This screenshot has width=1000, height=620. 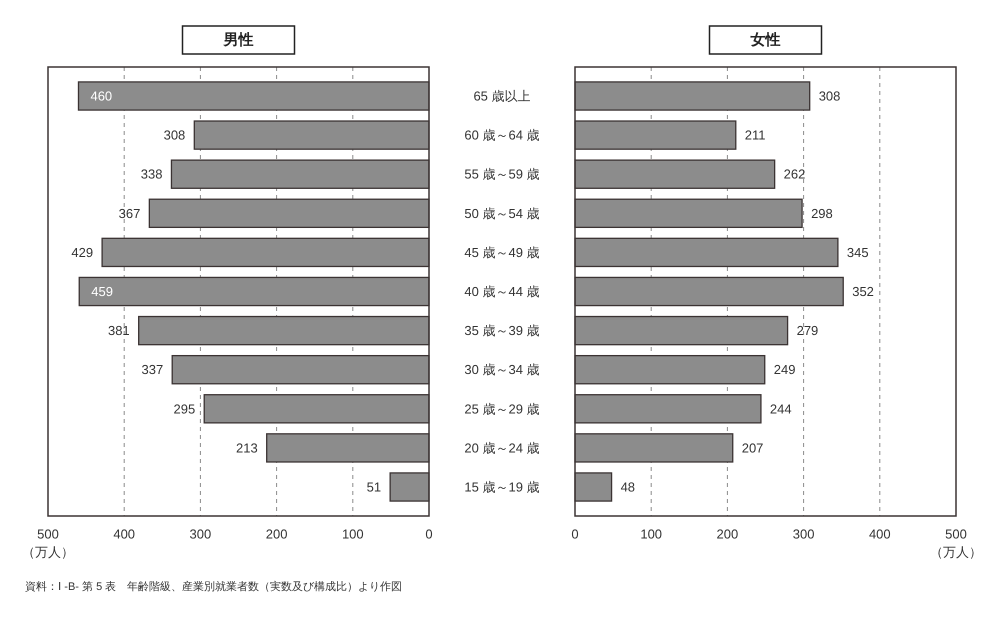 What do you see at coordinates (101, 96) in the screenshot?
I see `data-label: 460` at bounding box center [101, 96].